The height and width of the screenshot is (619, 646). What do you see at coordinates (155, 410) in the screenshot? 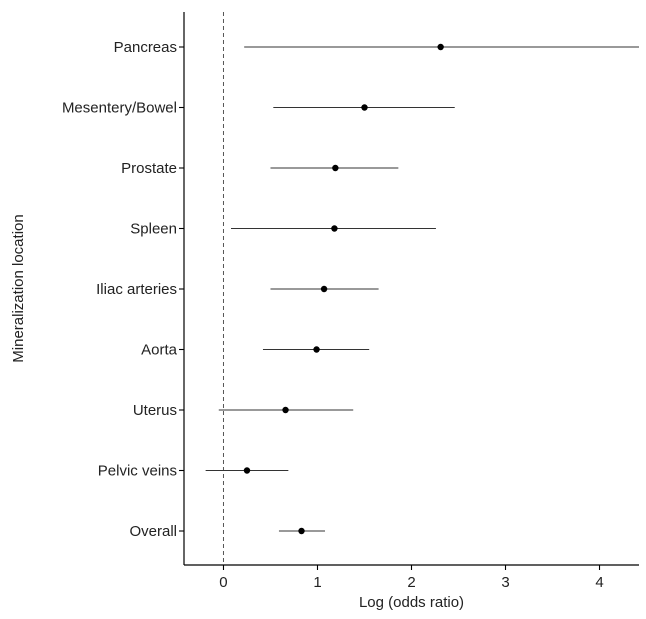
I see `y-tick-label-uterus: Uterus` at bounding box center [155, 410].